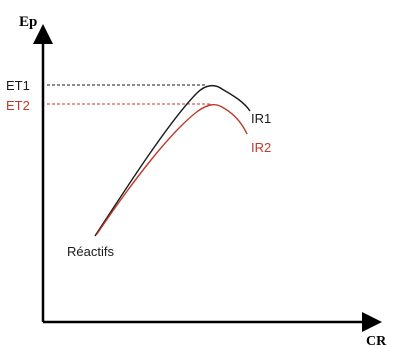 The height and width of the screenshot is (347, 393). I want to click on curve-ir2, so click(172, 169).